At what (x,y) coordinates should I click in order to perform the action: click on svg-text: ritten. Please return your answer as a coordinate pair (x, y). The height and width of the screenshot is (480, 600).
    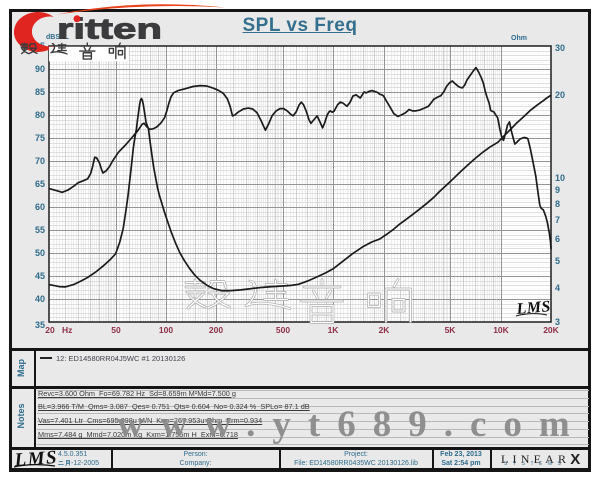
    Looking at the image, I should click on (109, 30).